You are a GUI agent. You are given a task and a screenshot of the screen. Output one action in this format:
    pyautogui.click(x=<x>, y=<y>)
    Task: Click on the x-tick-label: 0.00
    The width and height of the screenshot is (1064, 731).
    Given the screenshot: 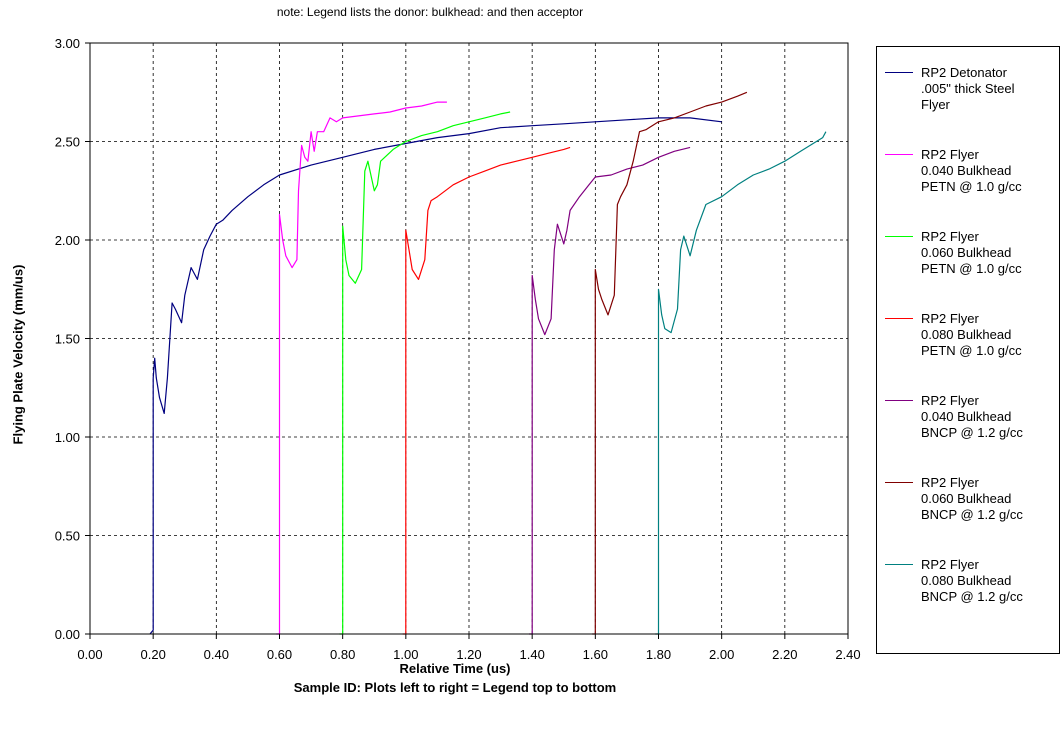 What is the action you would take?
    pyautogui.click(x=89, y=654)
    